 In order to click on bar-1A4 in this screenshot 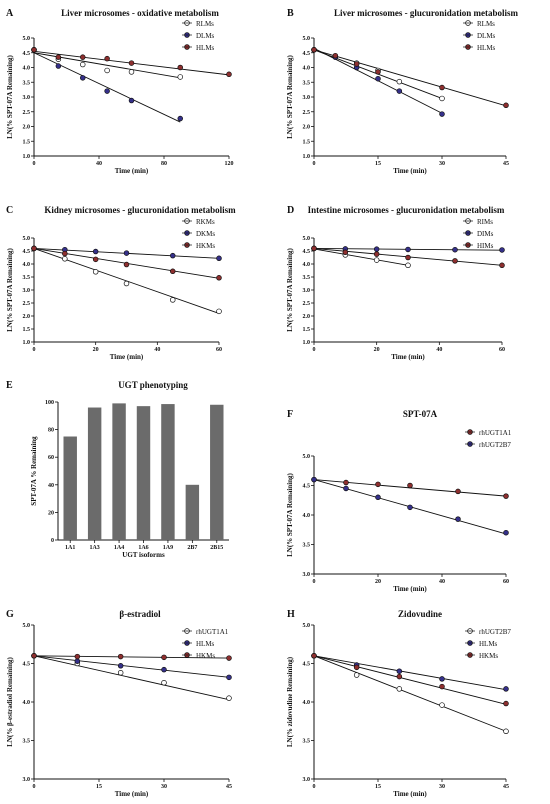, I will do `click(119, 471)`.